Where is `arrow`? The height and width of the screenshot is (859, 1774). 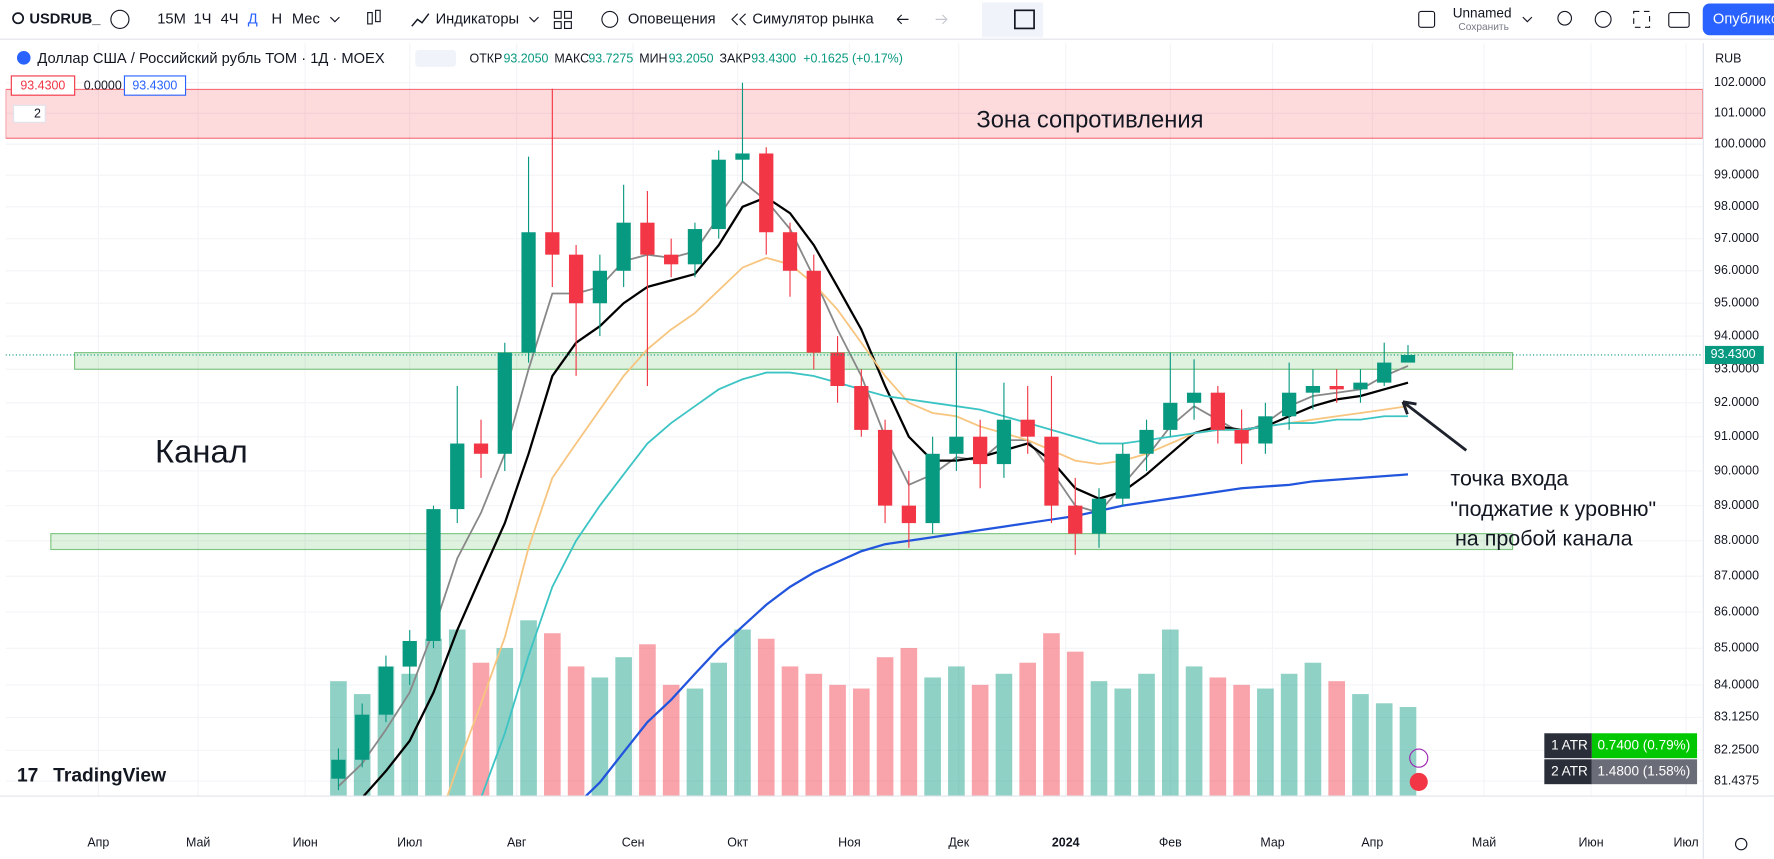 arrow is located at coordinates (1434, 426).